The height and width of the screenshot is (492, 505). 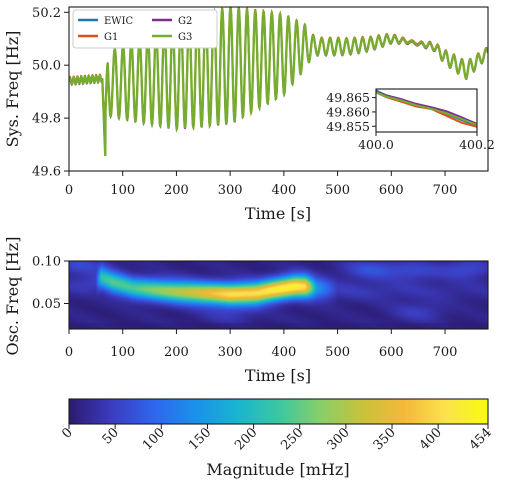 I want to click on colorbar-tick-label: 454, so click(x=481, y=439).